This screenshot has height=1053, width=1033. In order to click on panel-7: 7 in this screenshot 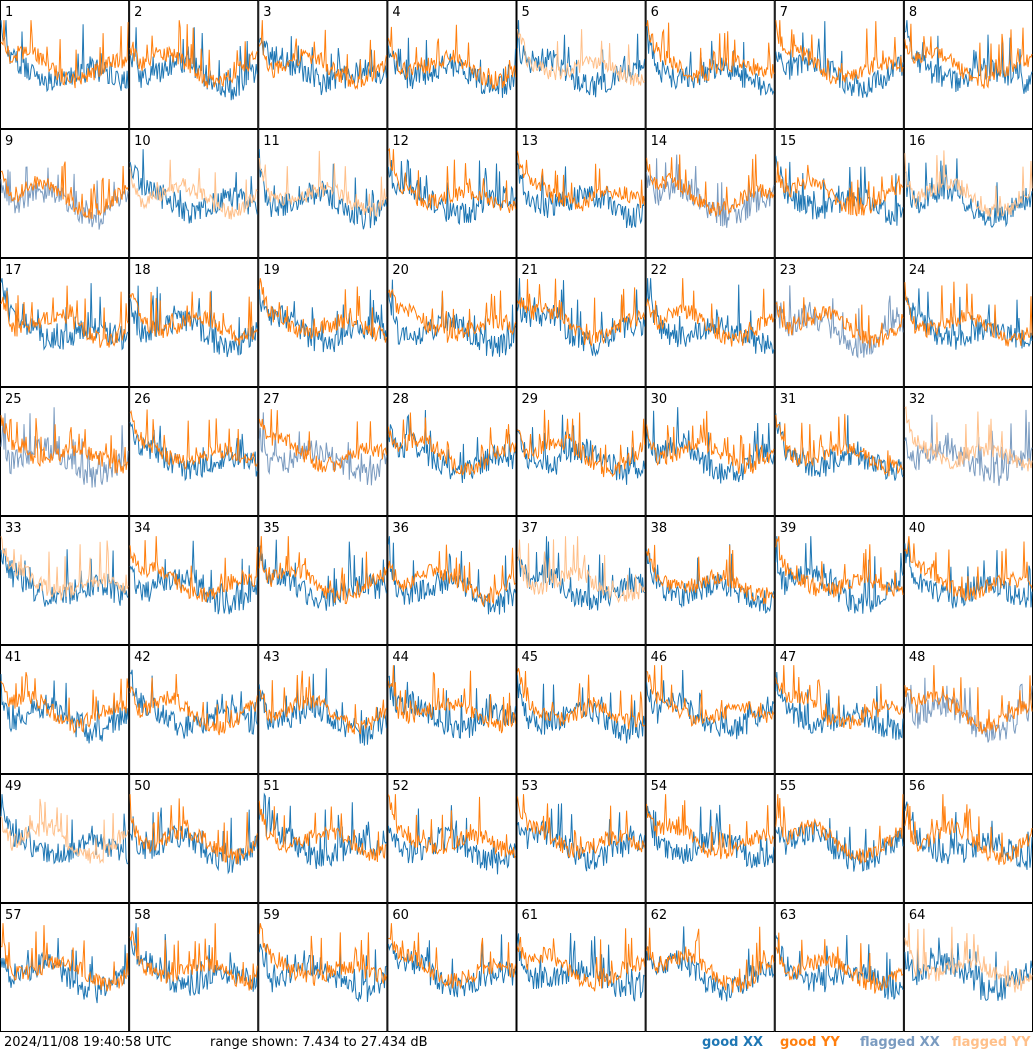, I will do `click(839, 64)`.